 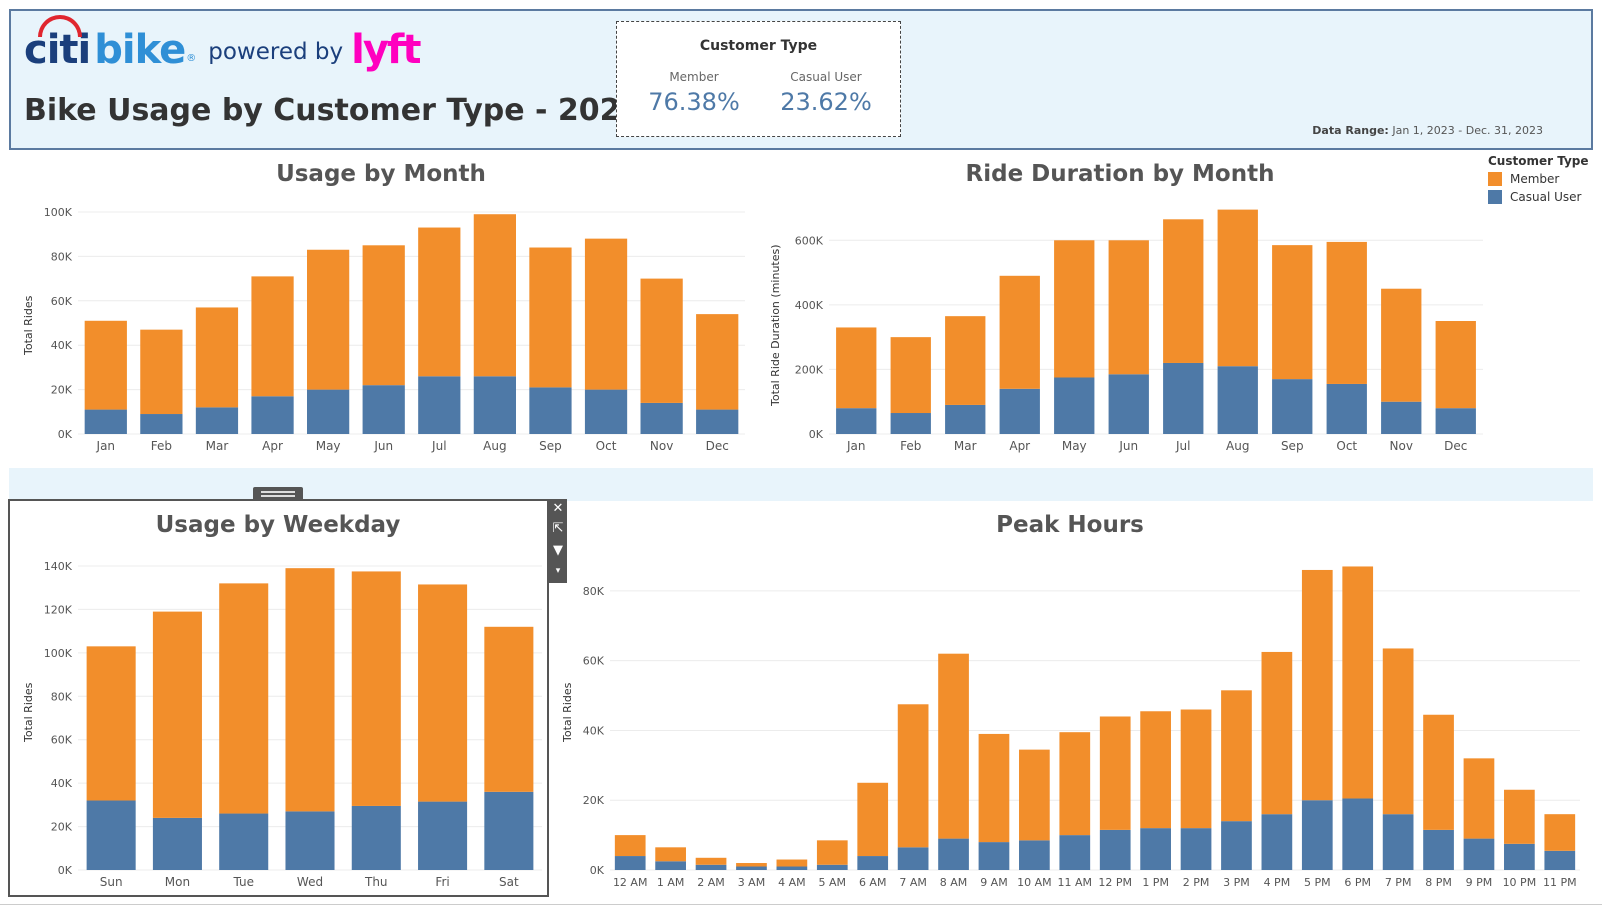 I want to click on bar-member-12-pm, so click(x=1115, y=773).